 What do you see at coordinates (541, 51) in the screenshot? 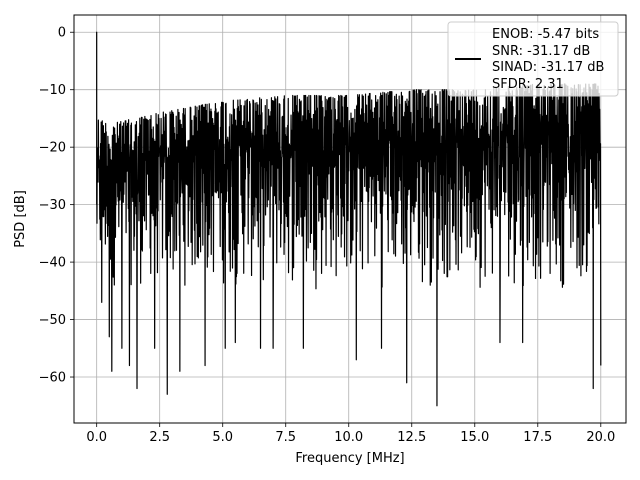
I see `legend-entry-snr: SNR: -31.17 dB` at bounding box center [541, 51].